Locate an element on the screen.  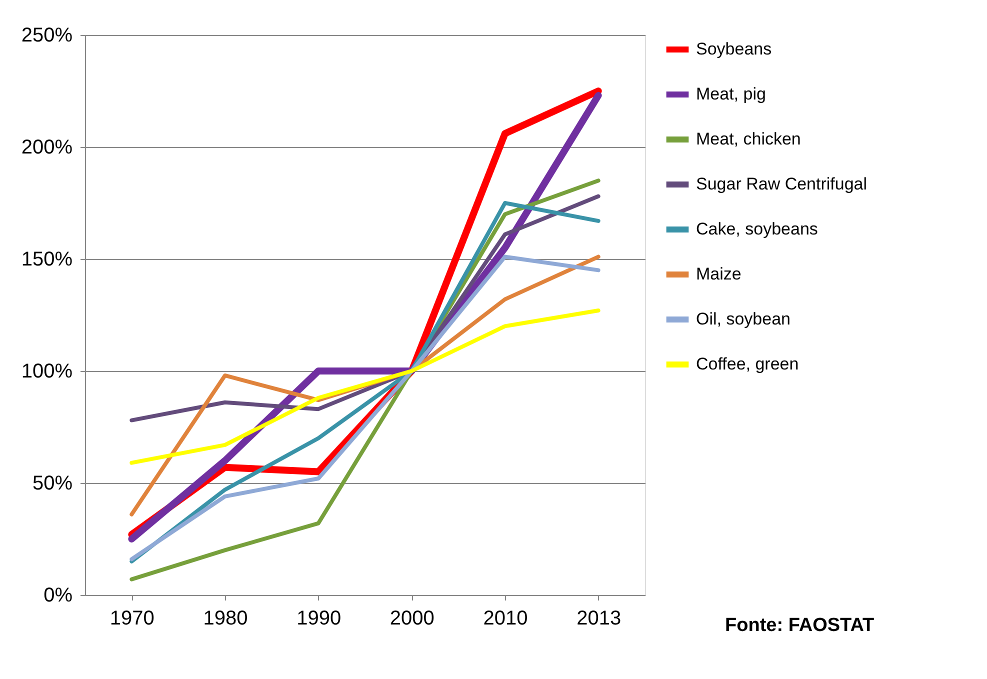
legend-label: Maize is located at coordinates (719, 274).